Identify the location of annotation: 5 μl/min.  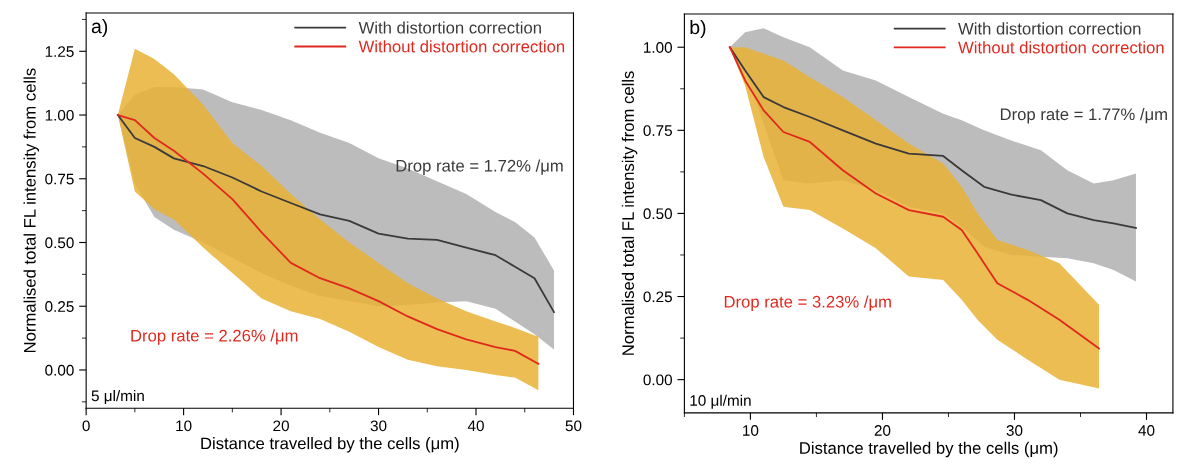
(117, 397).